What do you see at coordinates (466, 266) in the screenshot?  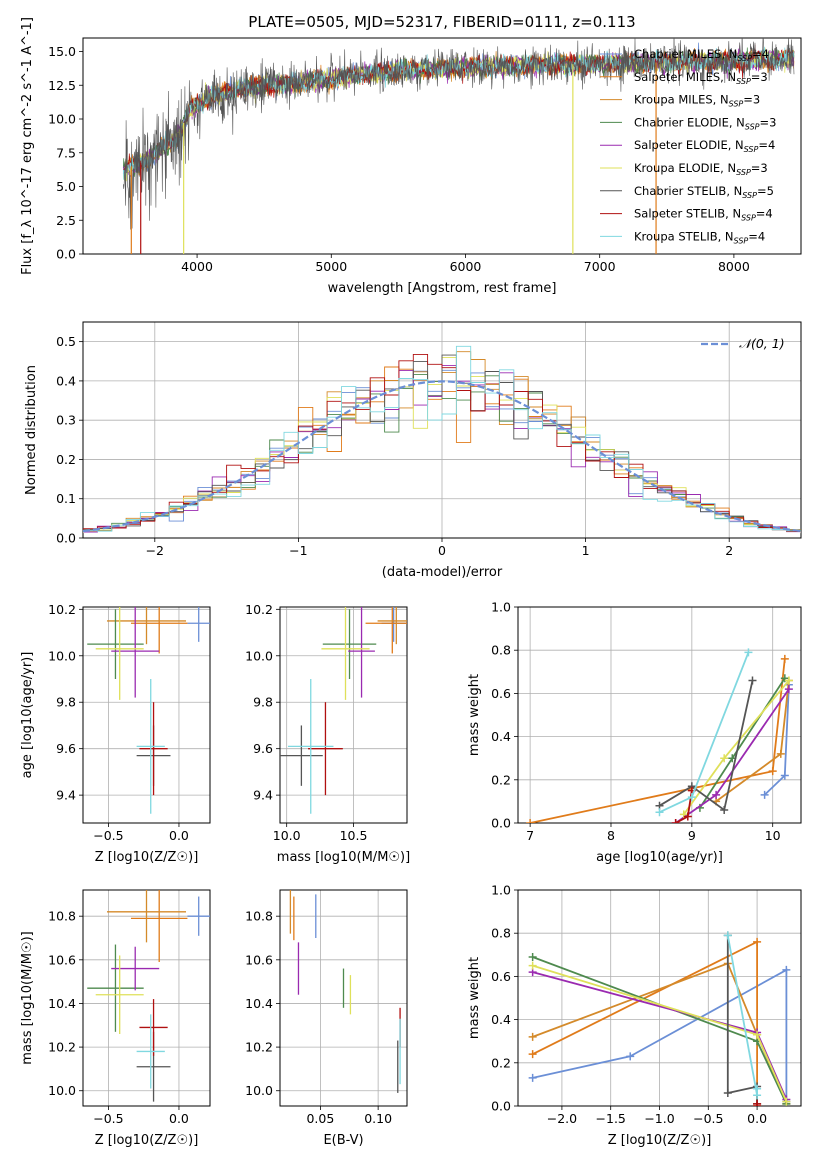 I see `x-tick-label: 6000` at bounding box center [466, 266].